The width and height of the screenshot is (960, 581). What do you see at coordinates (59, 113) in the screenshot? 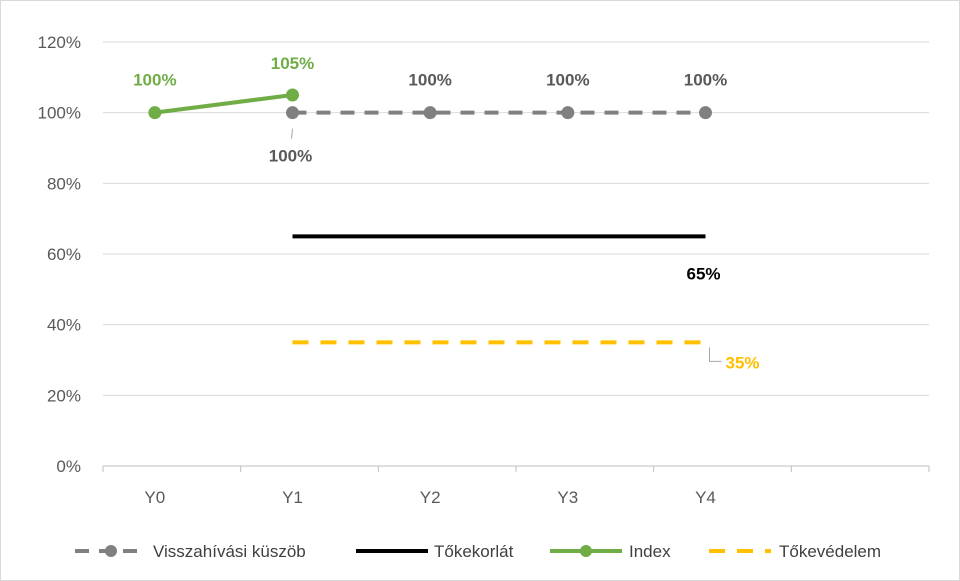
I see `y-tick-label: 100%` at bounding box center [59, 113].